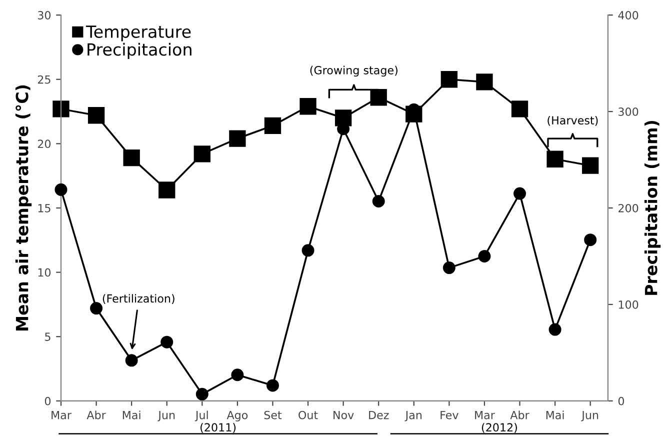 The height and width of the screenshot is (443, 663). I want to click on legend-label: Temperature, so click(138, 34).